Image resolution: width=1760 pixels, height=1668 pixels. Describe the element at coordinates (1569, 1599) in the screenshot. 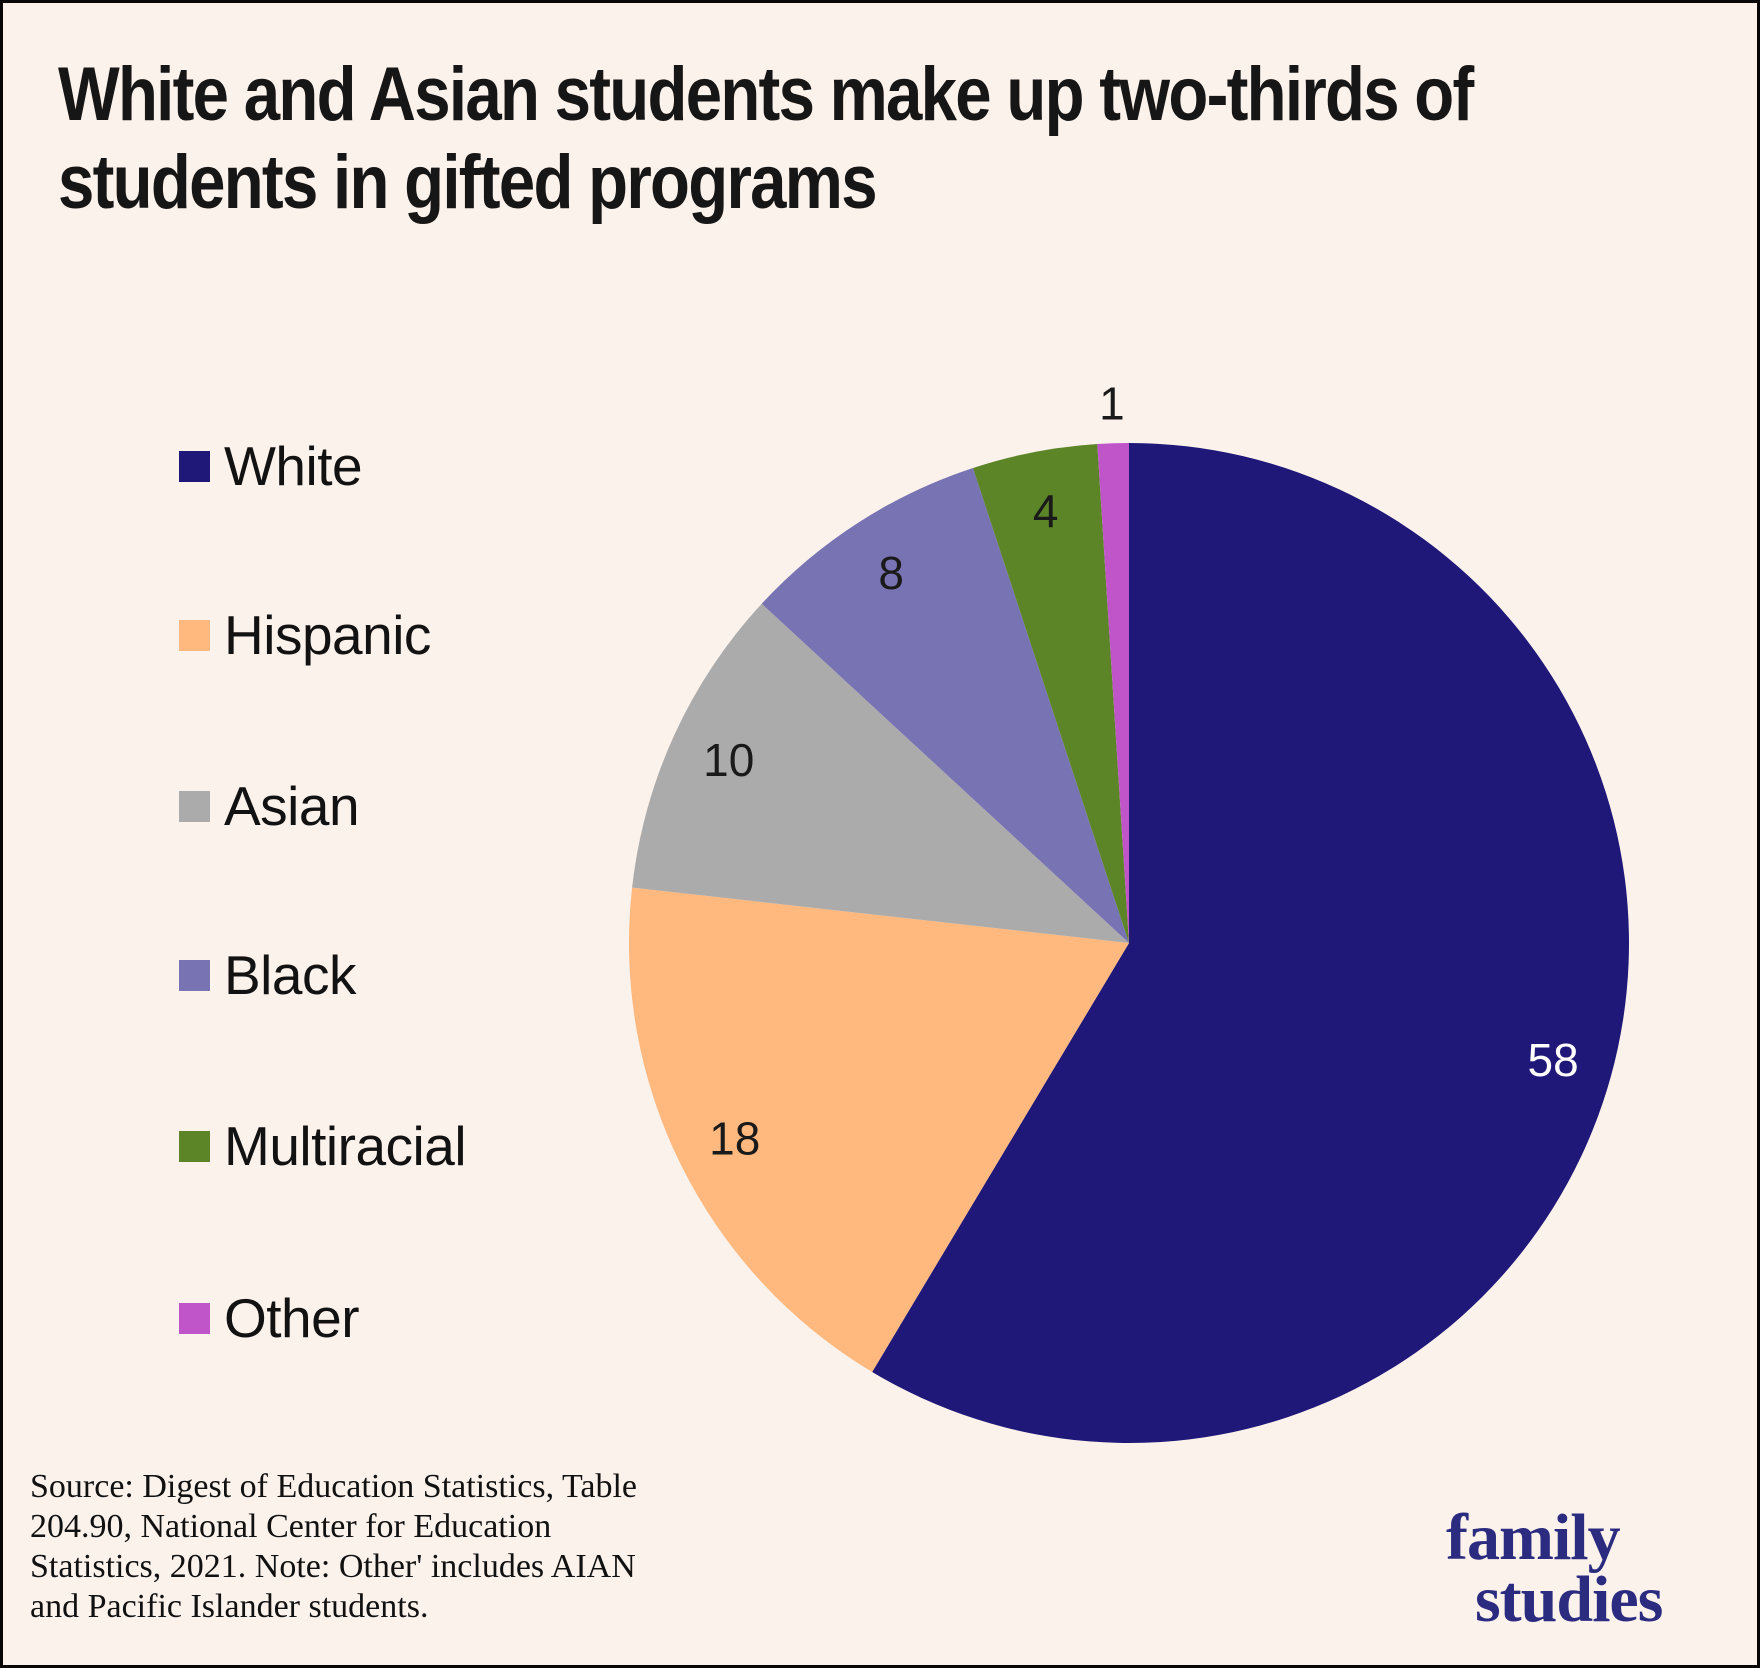

I see `logo-line2: studies` at that location.